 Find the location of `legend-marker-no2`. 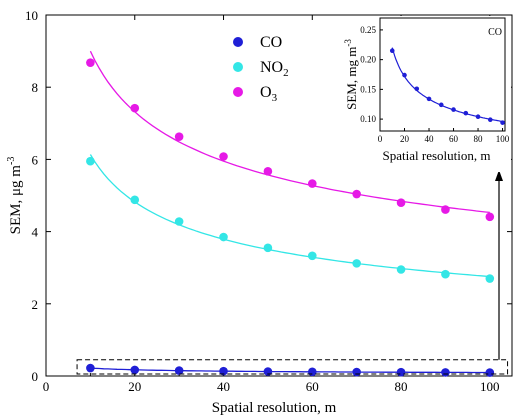

legend-marker-no2 is located at coordinates (238, 67).